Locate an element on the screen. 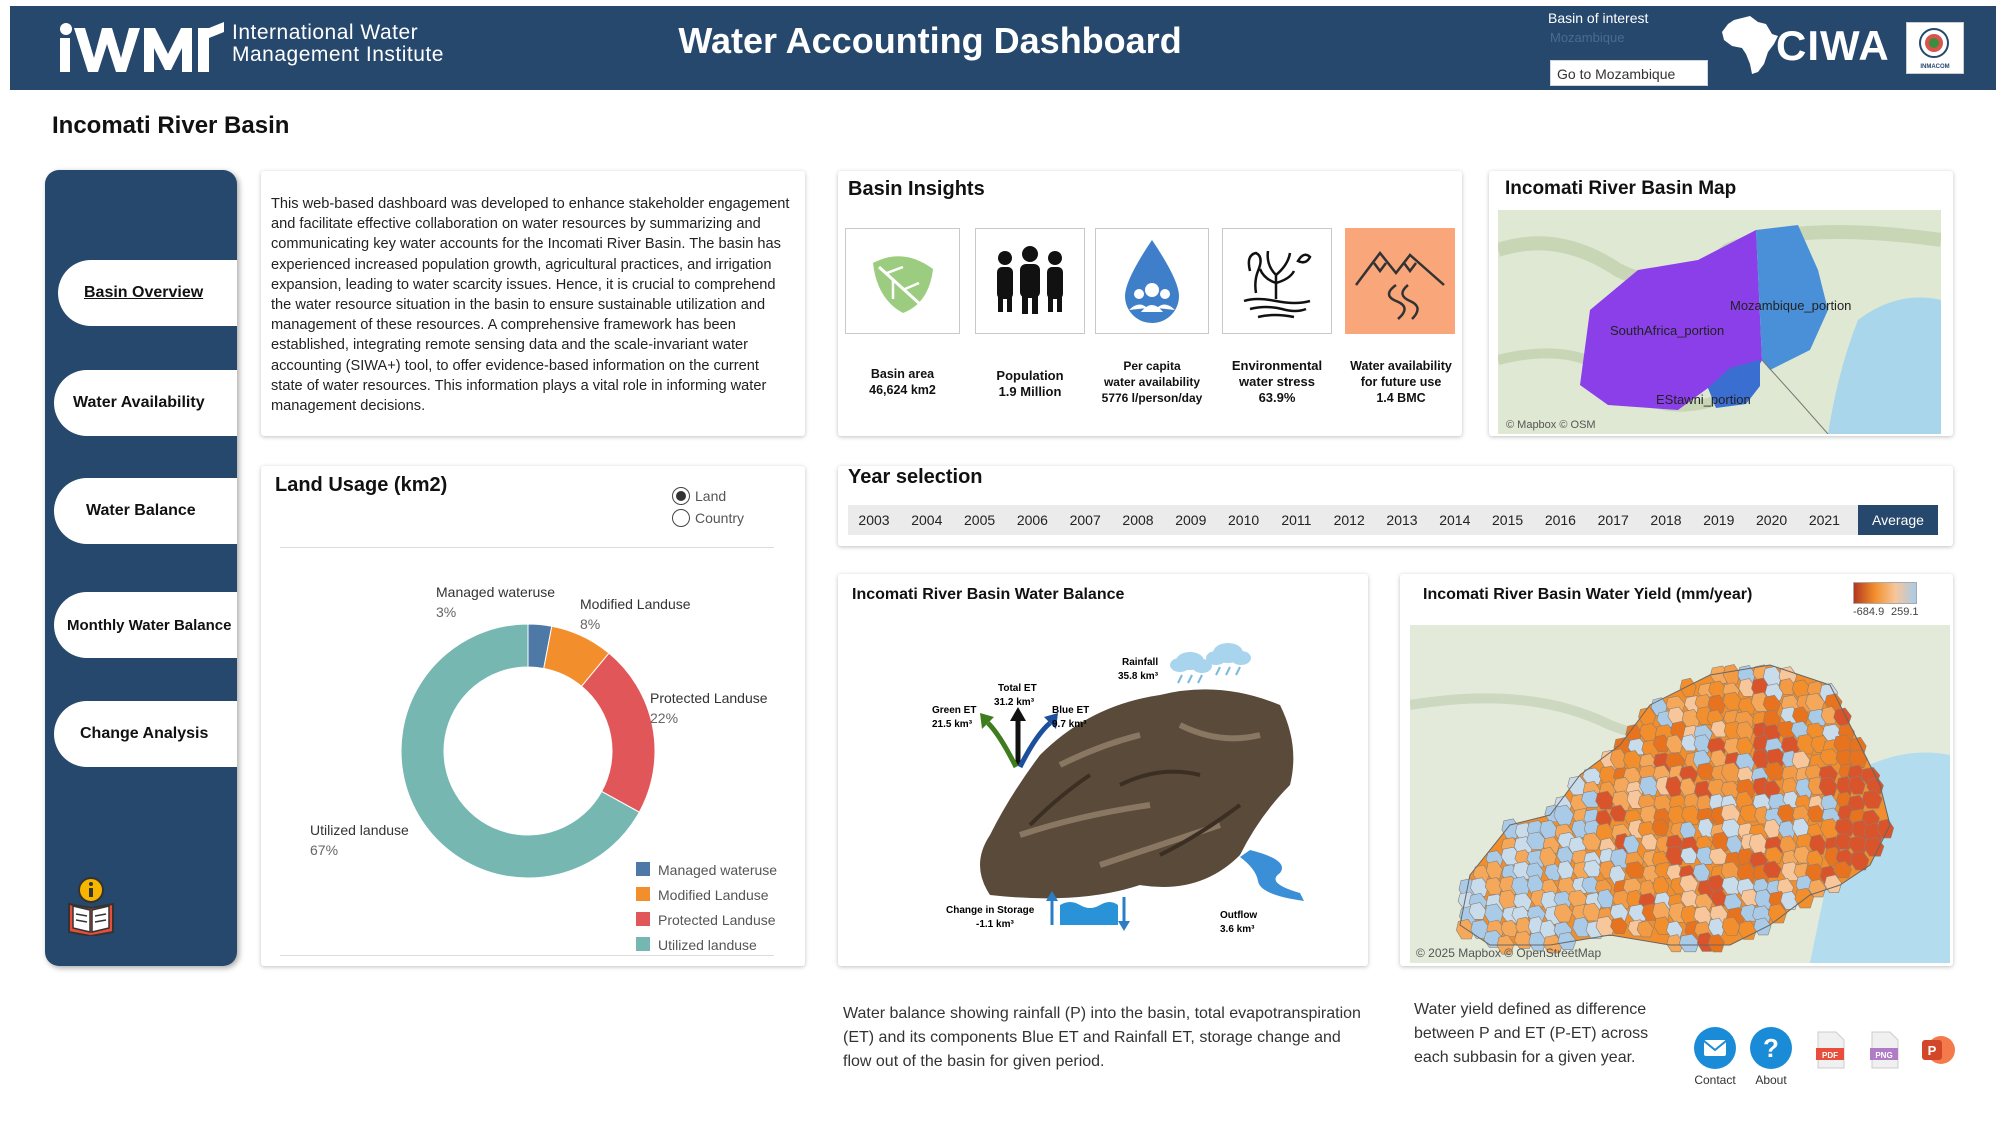 This screenshot has width=1999, height=1124. goto-basin-button: Go to Mozambique is located at coordinates (1629, 73).